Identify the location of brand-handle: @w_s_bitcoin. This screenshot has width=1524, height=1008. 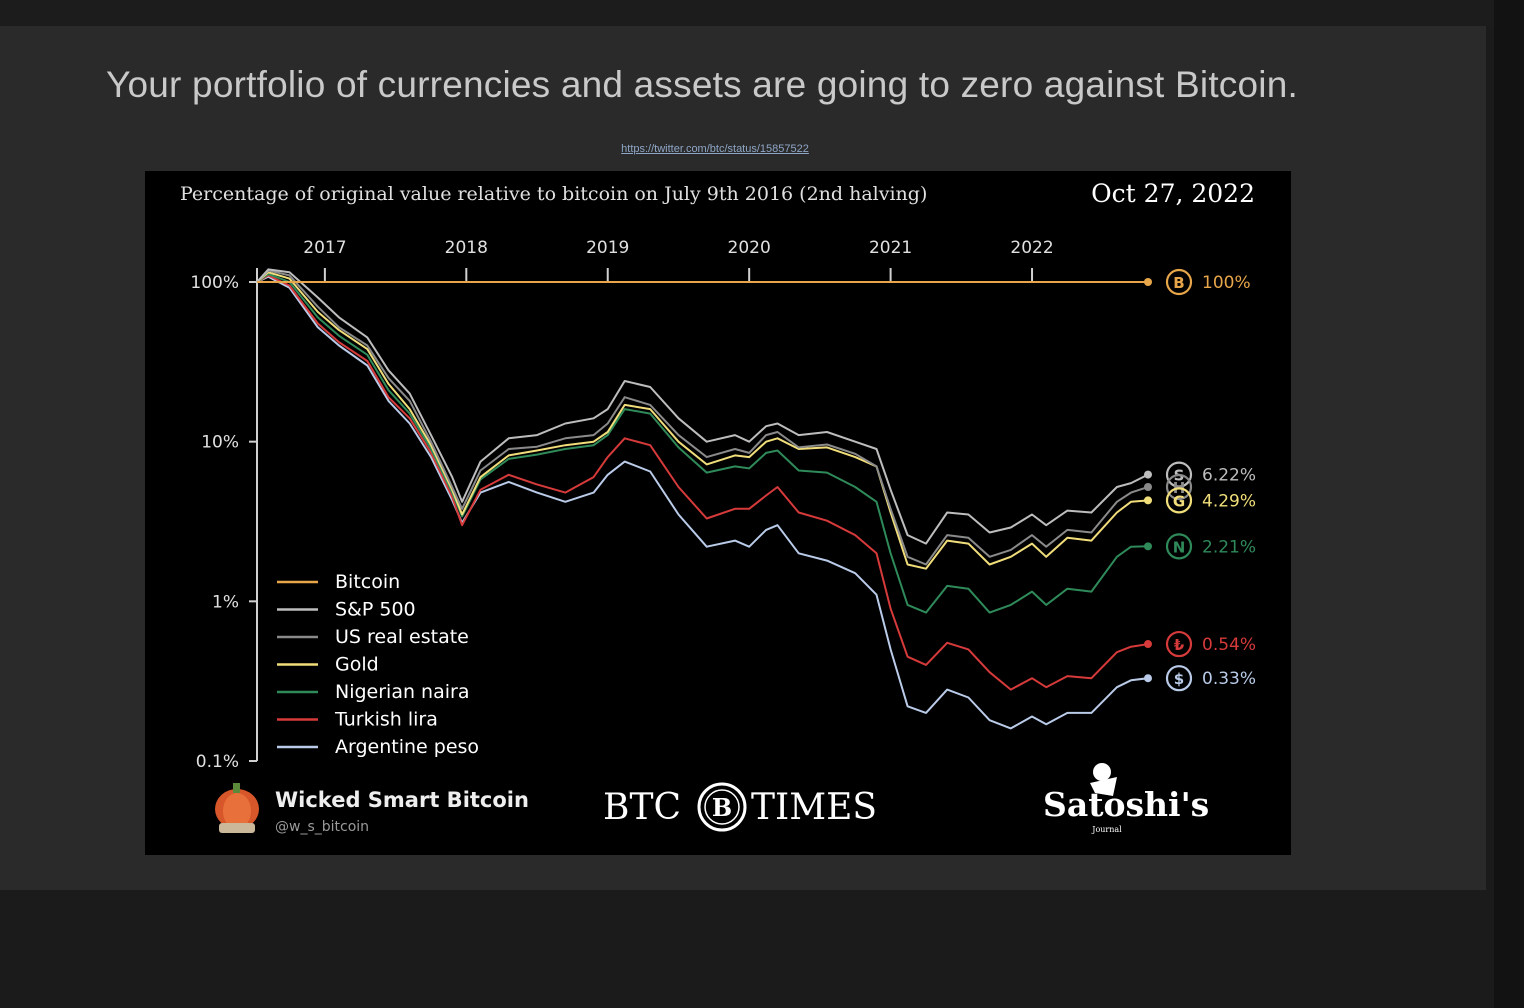
(322, 827).